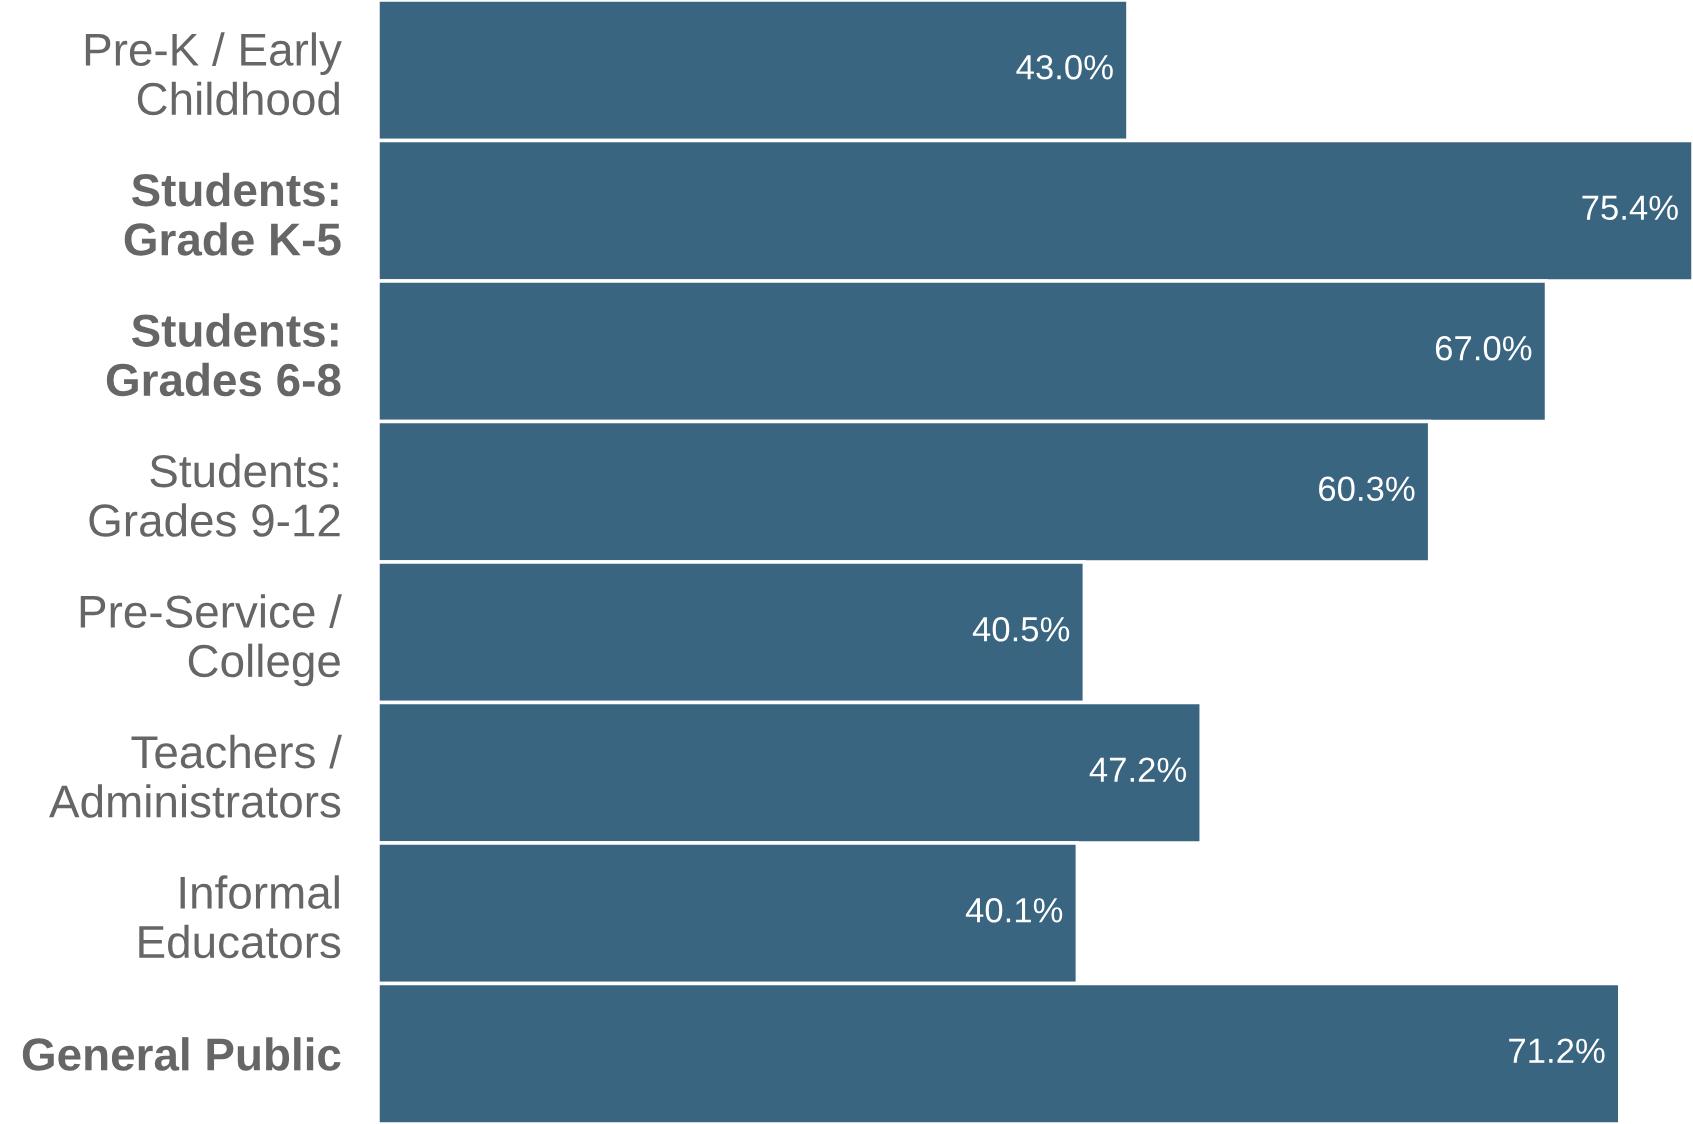  I want to click on data-label: 40.5%, so click(1021, 629).